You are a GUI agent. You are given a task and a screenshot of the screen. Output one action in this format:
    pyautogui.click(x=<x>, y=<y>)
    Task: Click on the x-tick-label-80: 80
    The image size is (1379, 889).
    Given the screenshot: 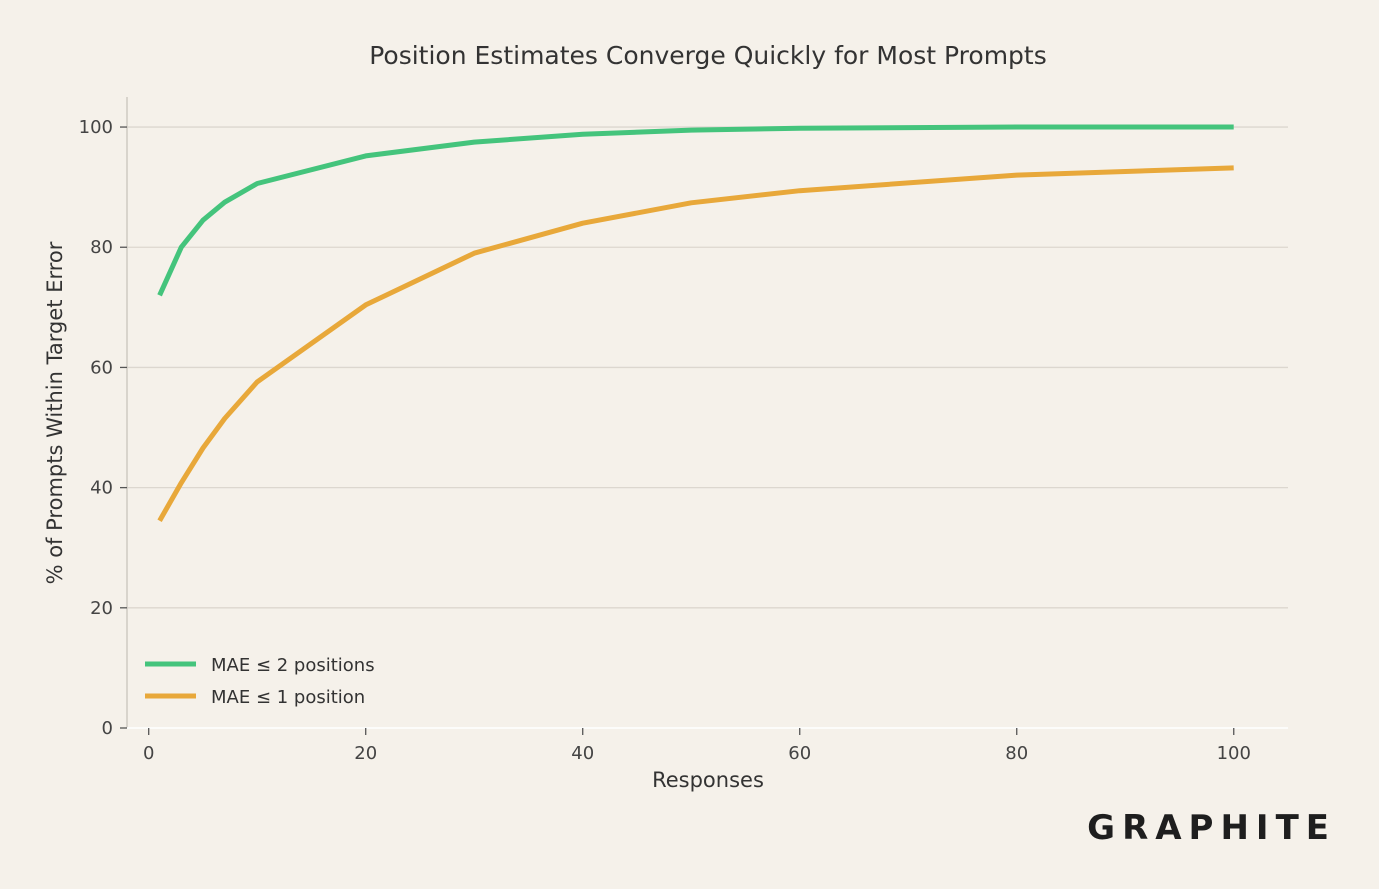 What is the action you would take?
    pyautogui.click(x=1016, y=753)
    